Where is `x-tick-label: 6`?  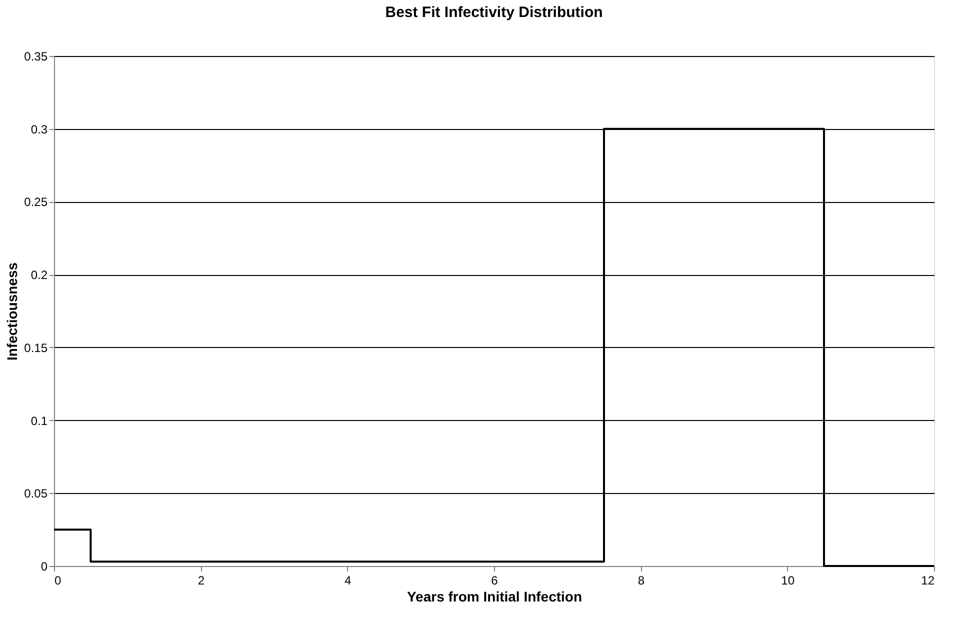
x-tick-label: 6 is located at coordinates (494, 581).